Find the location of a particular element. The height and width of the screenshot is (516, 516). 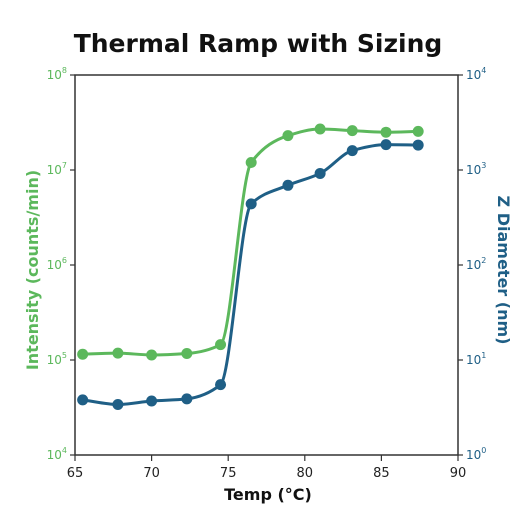

left-tick-label: 10⁷ is located at coordinates (57, 169).